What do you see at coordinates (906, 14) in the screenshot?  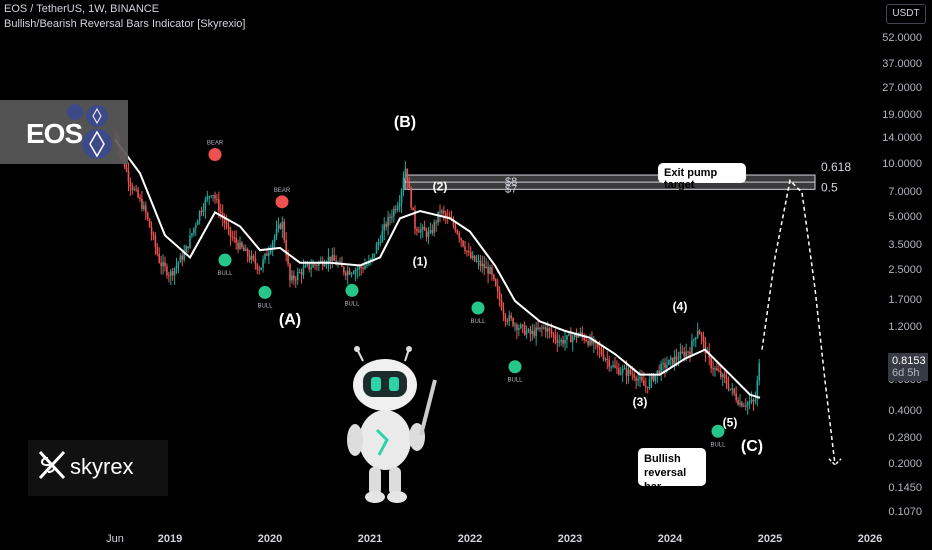 I see `currency-button: USDT` at bounding box center [906, 14].